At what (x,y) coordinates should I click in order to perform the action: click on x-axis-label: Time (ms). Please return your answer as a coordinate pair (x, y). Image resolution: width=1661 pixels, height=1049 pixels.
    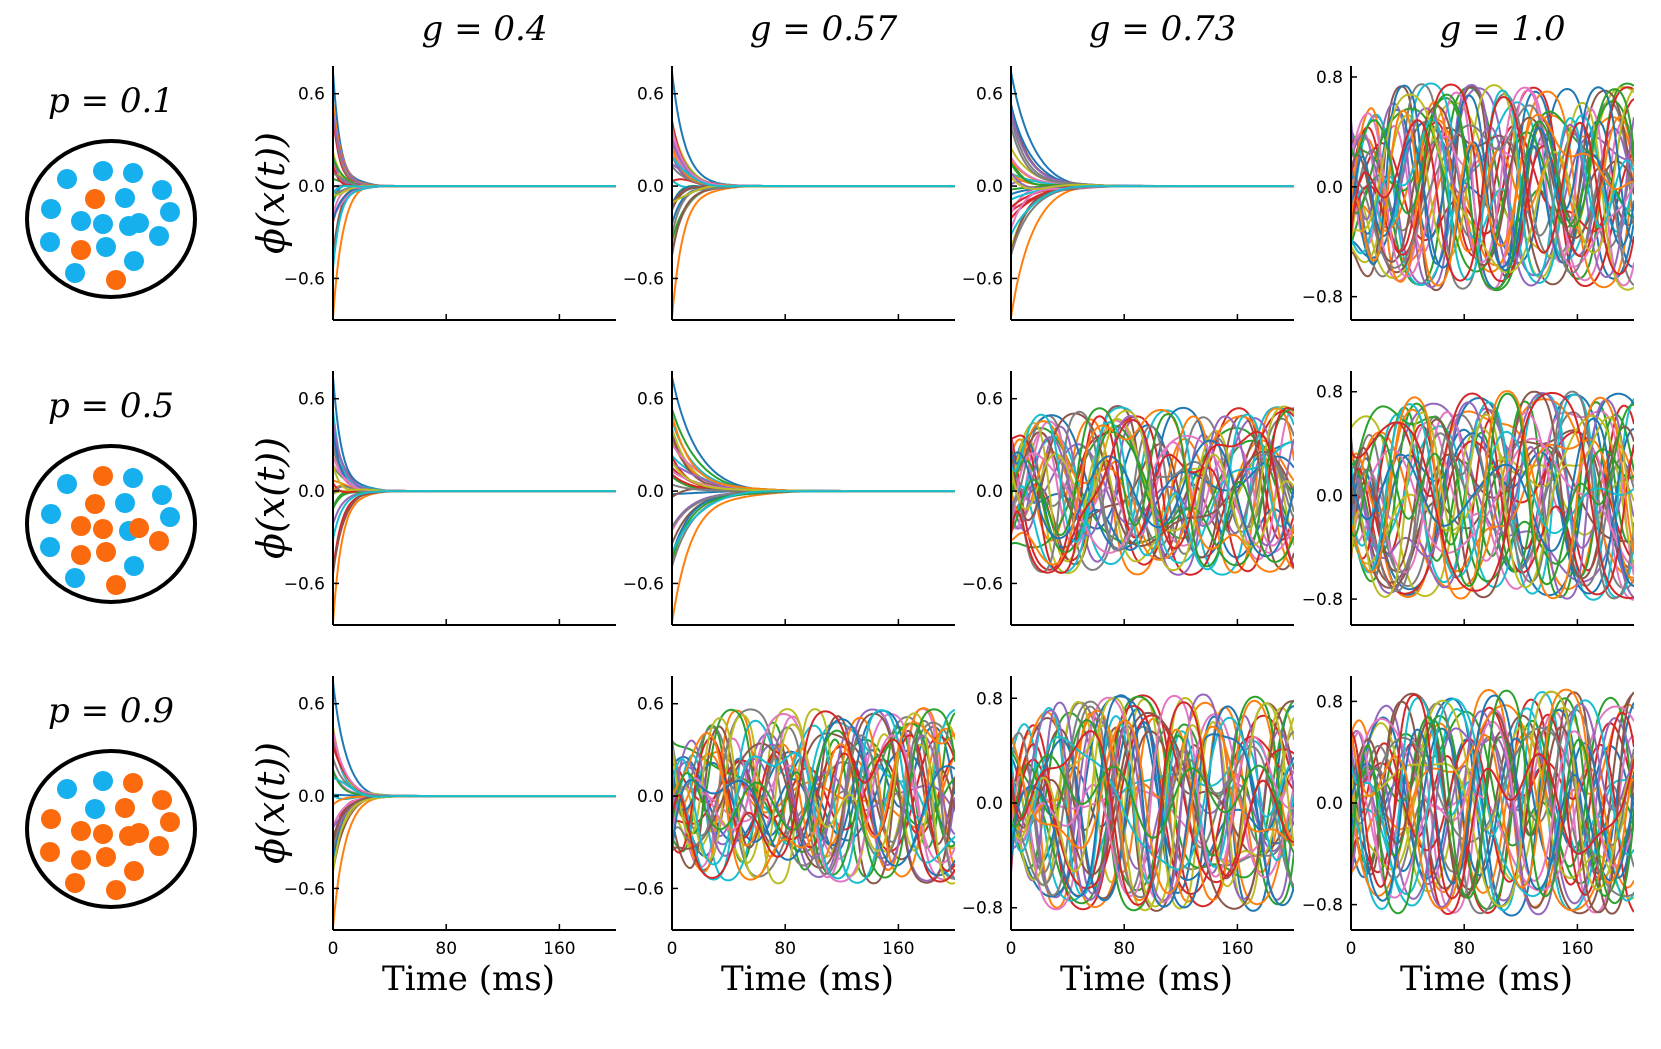
    Looking at the image, I should click on (807, 979).